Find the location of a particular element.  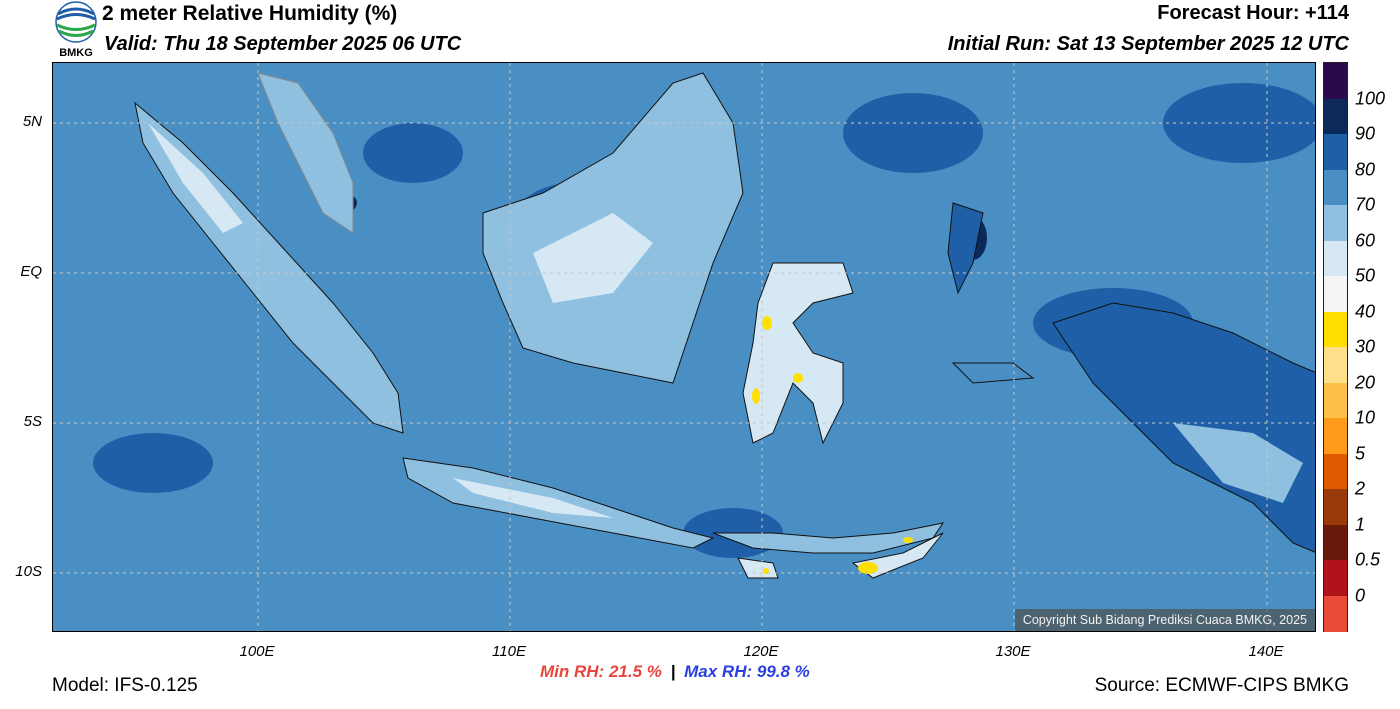

colorbar-label: 50 is located at coordinates (1365, 275).